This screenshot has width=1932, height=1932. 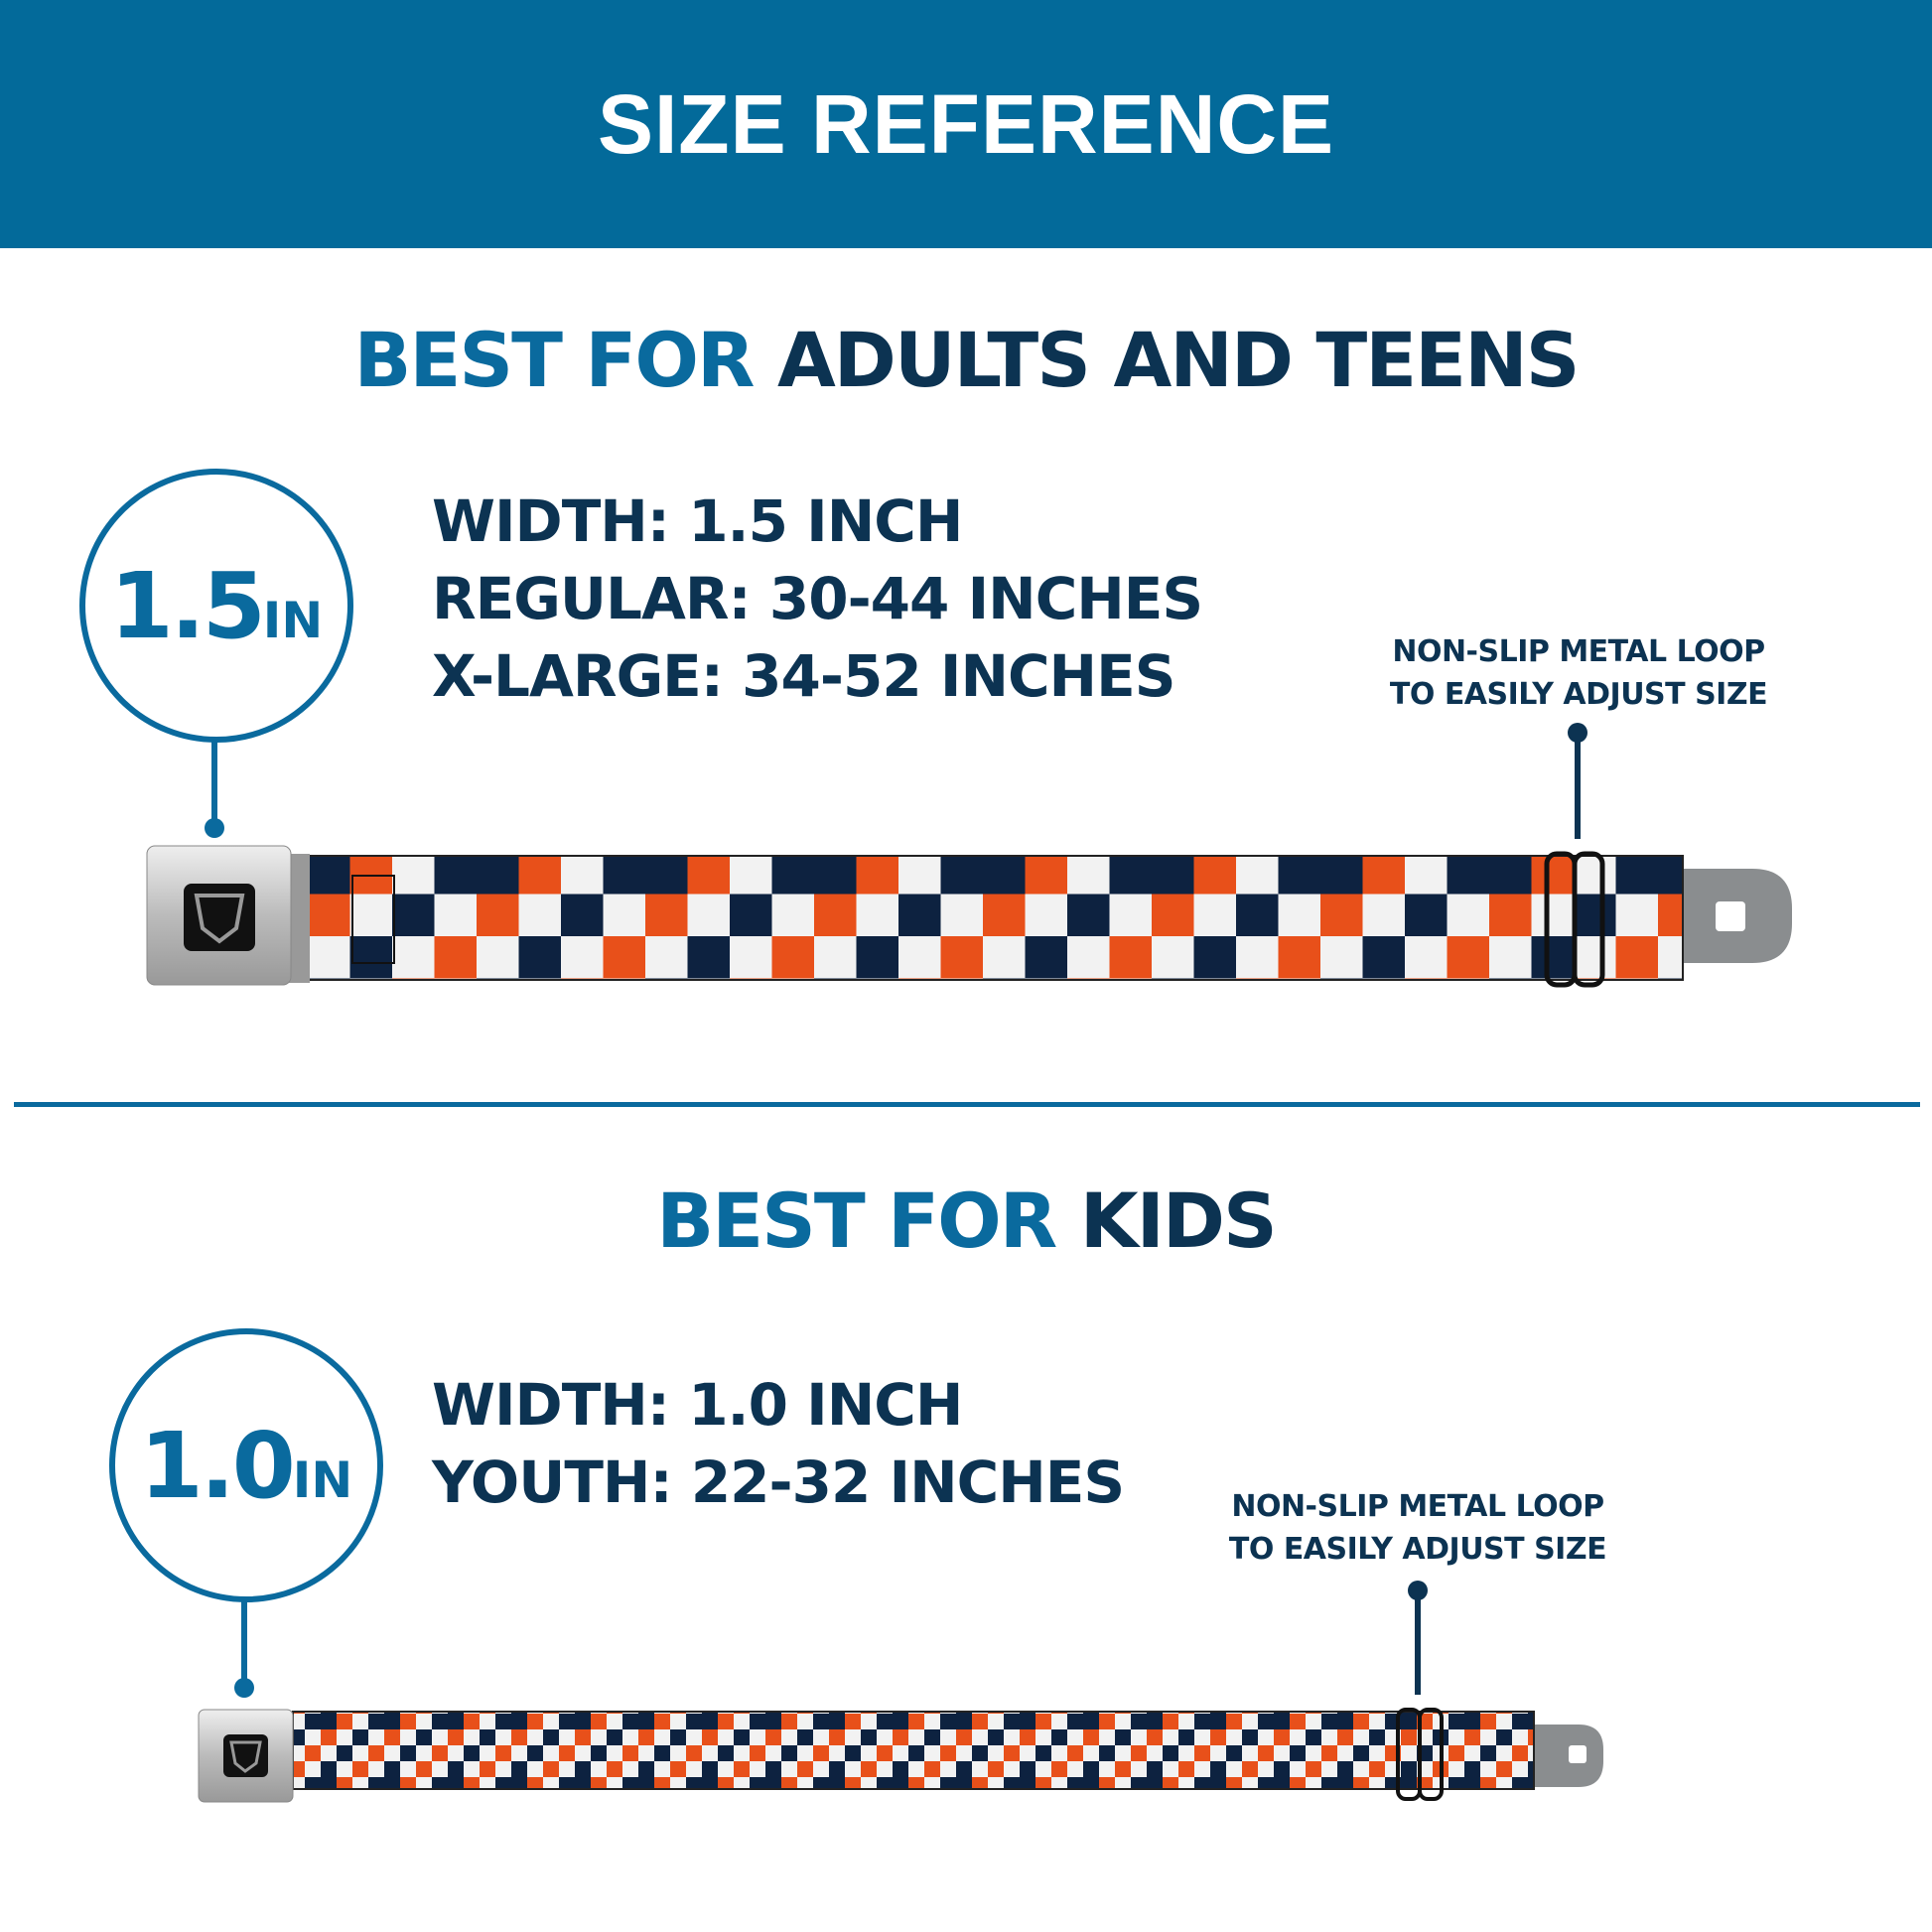 I want to click on header-banner: SIZE REFERENCE, so click(x=966, y=124).